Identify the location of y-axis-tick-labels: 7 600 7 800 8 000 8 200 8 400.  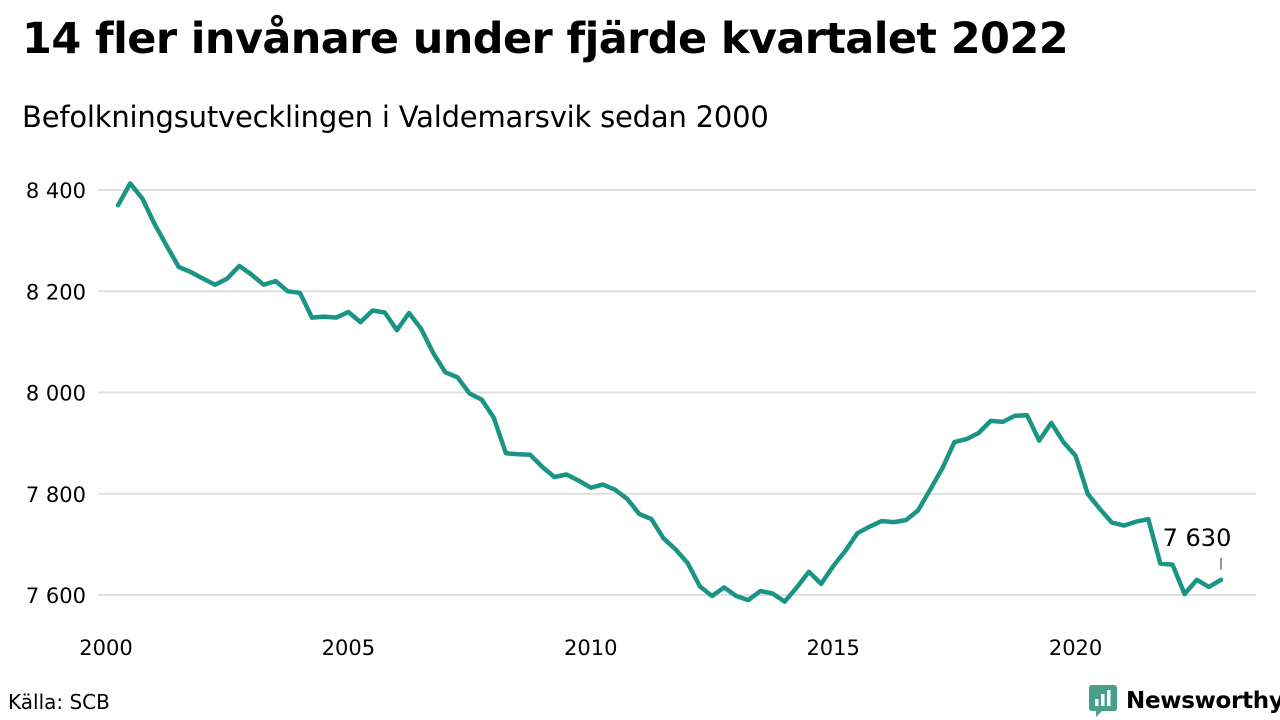
(56, 393).